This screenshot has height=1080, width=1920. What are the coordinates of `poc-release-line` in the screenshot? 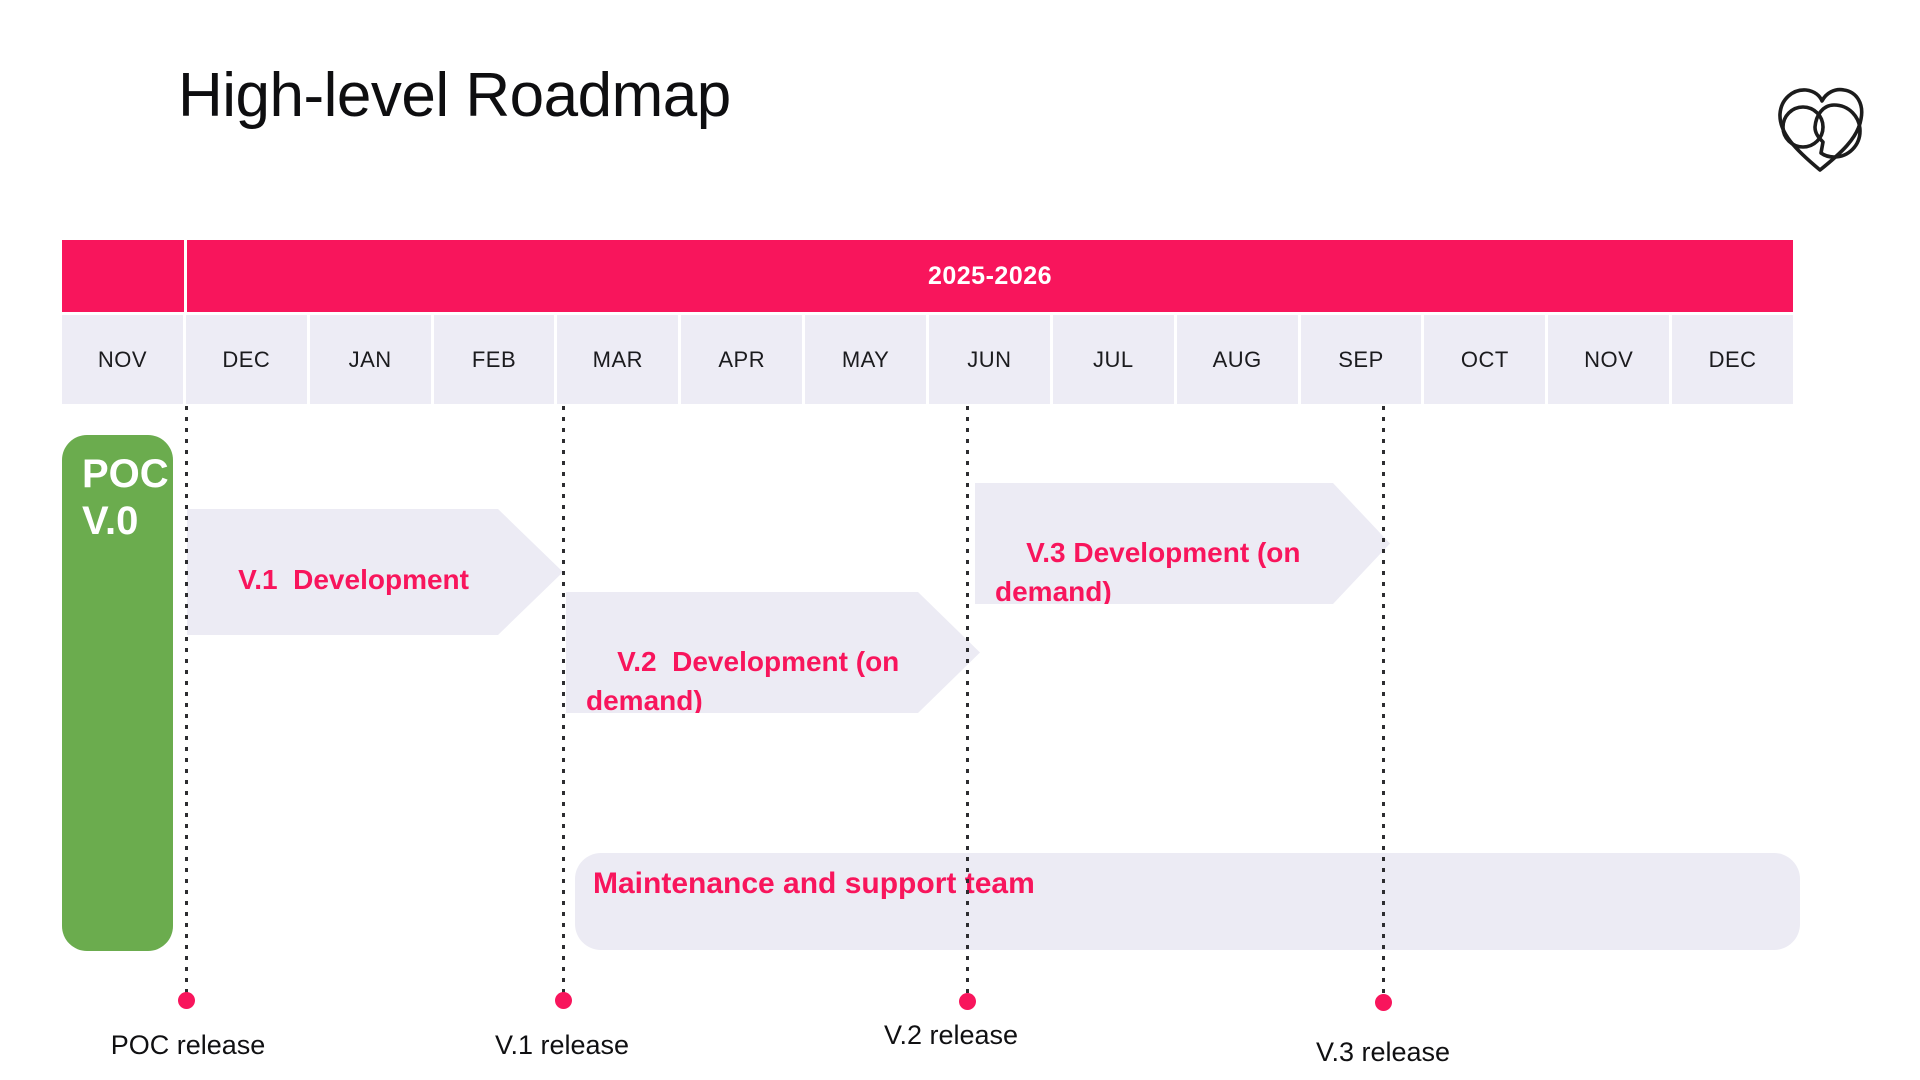 It's located at (186, 700).